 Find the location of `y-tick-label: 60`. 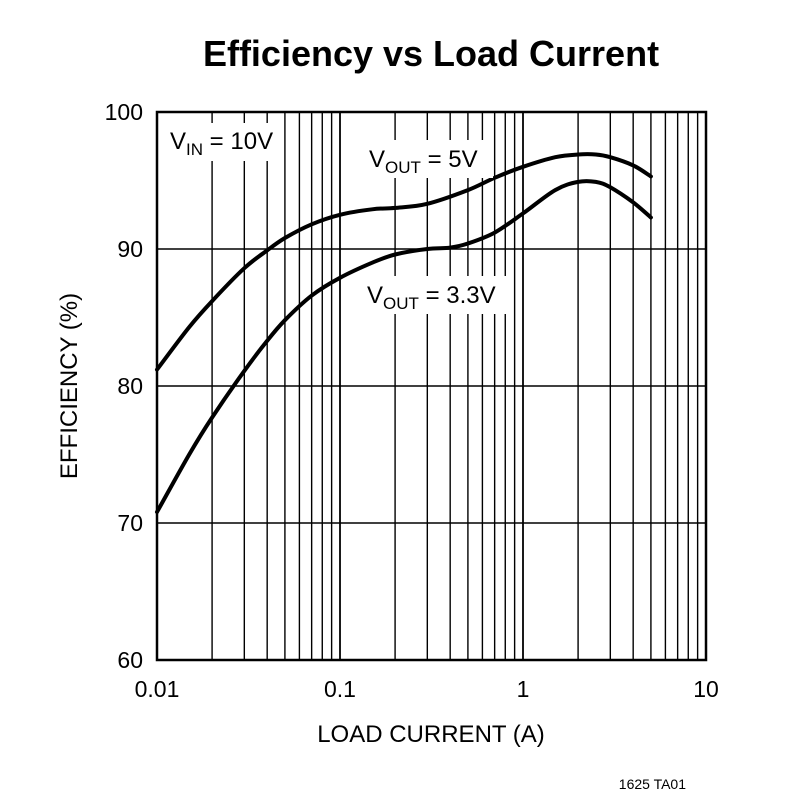

y-tick-label: 60 is located at coordinates (130, 660).